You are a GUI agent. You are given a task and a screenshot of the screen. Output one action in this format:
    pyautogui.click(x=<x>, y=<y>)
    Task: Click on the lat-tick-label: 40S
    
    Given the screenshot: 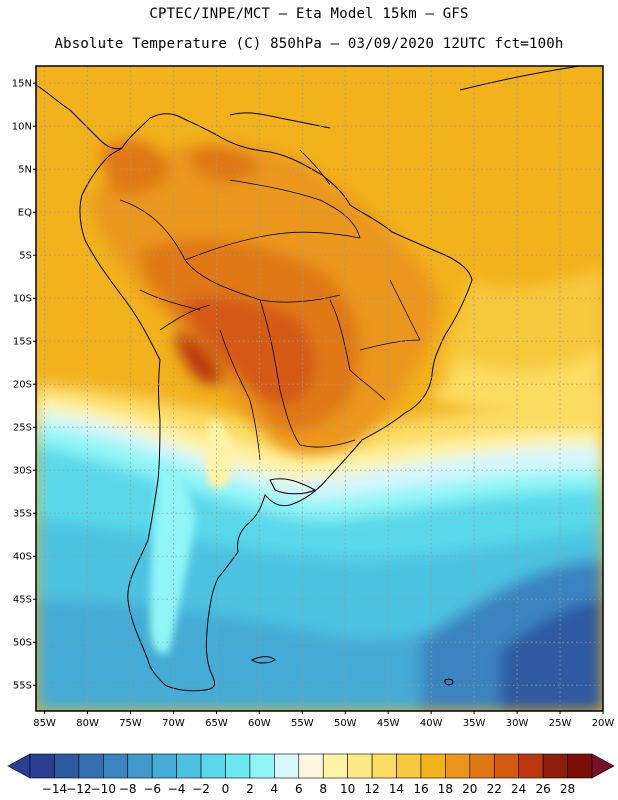 What is the action you would take?
    pyautogui.click(x=22, y=557)
    